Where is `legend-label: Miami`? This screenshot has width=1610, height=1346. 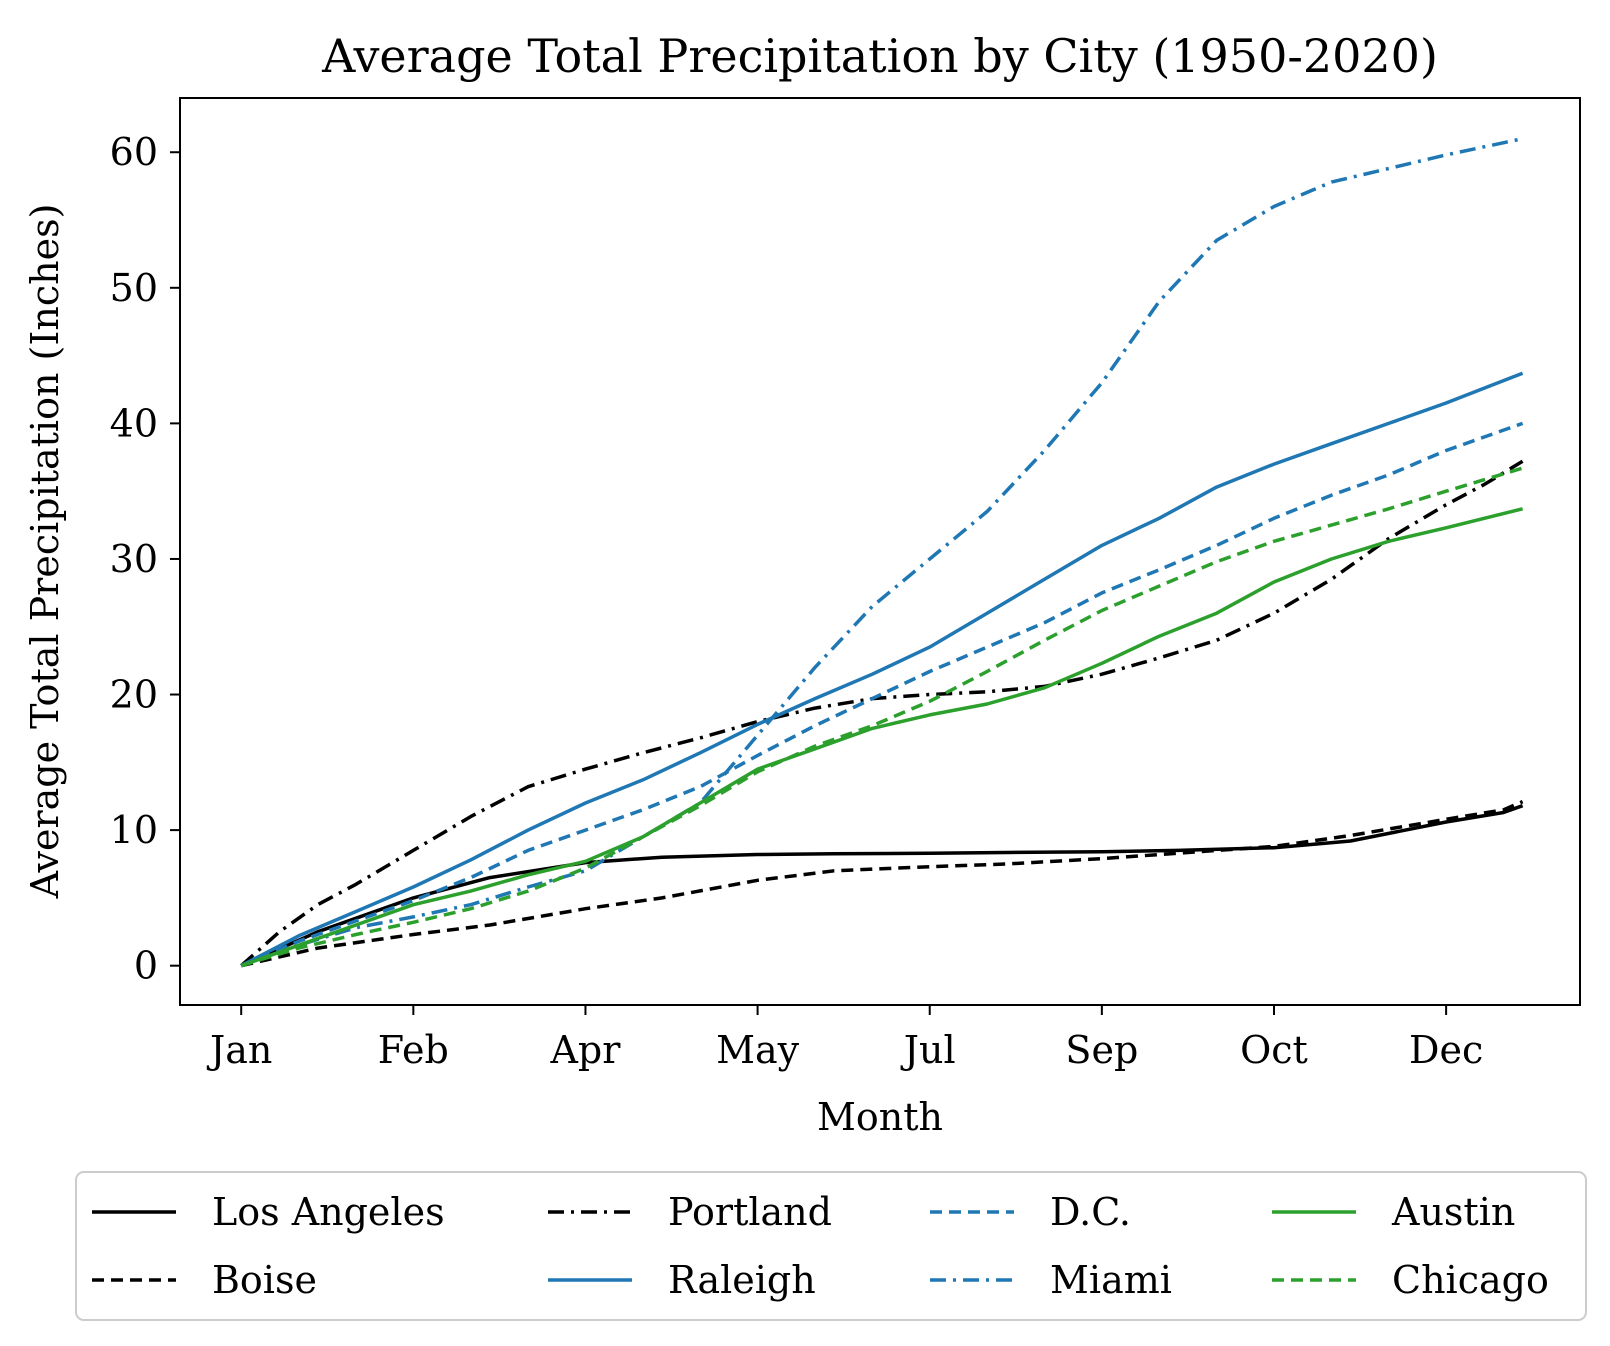
legend-label: Miami is located at coordinates (1111, 1280).